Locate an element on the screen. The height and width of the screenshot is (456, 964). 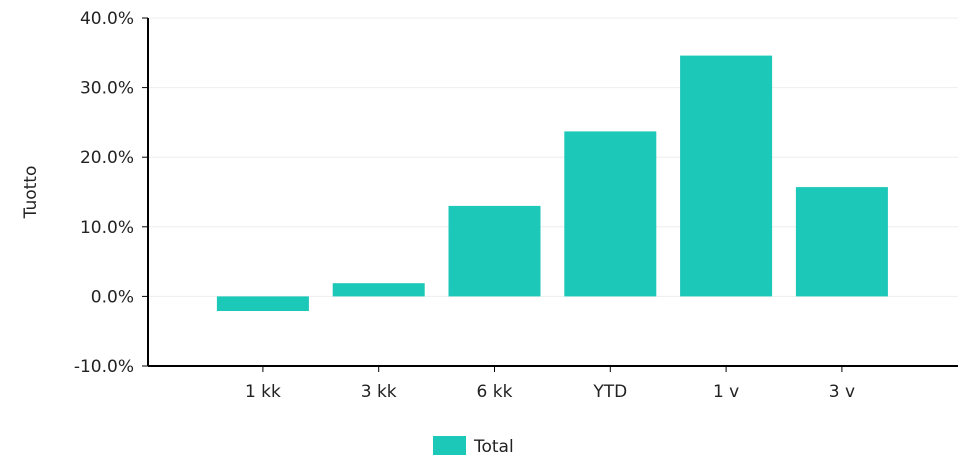
x-tick-label: 3 v is located at coordinates (842, 392).